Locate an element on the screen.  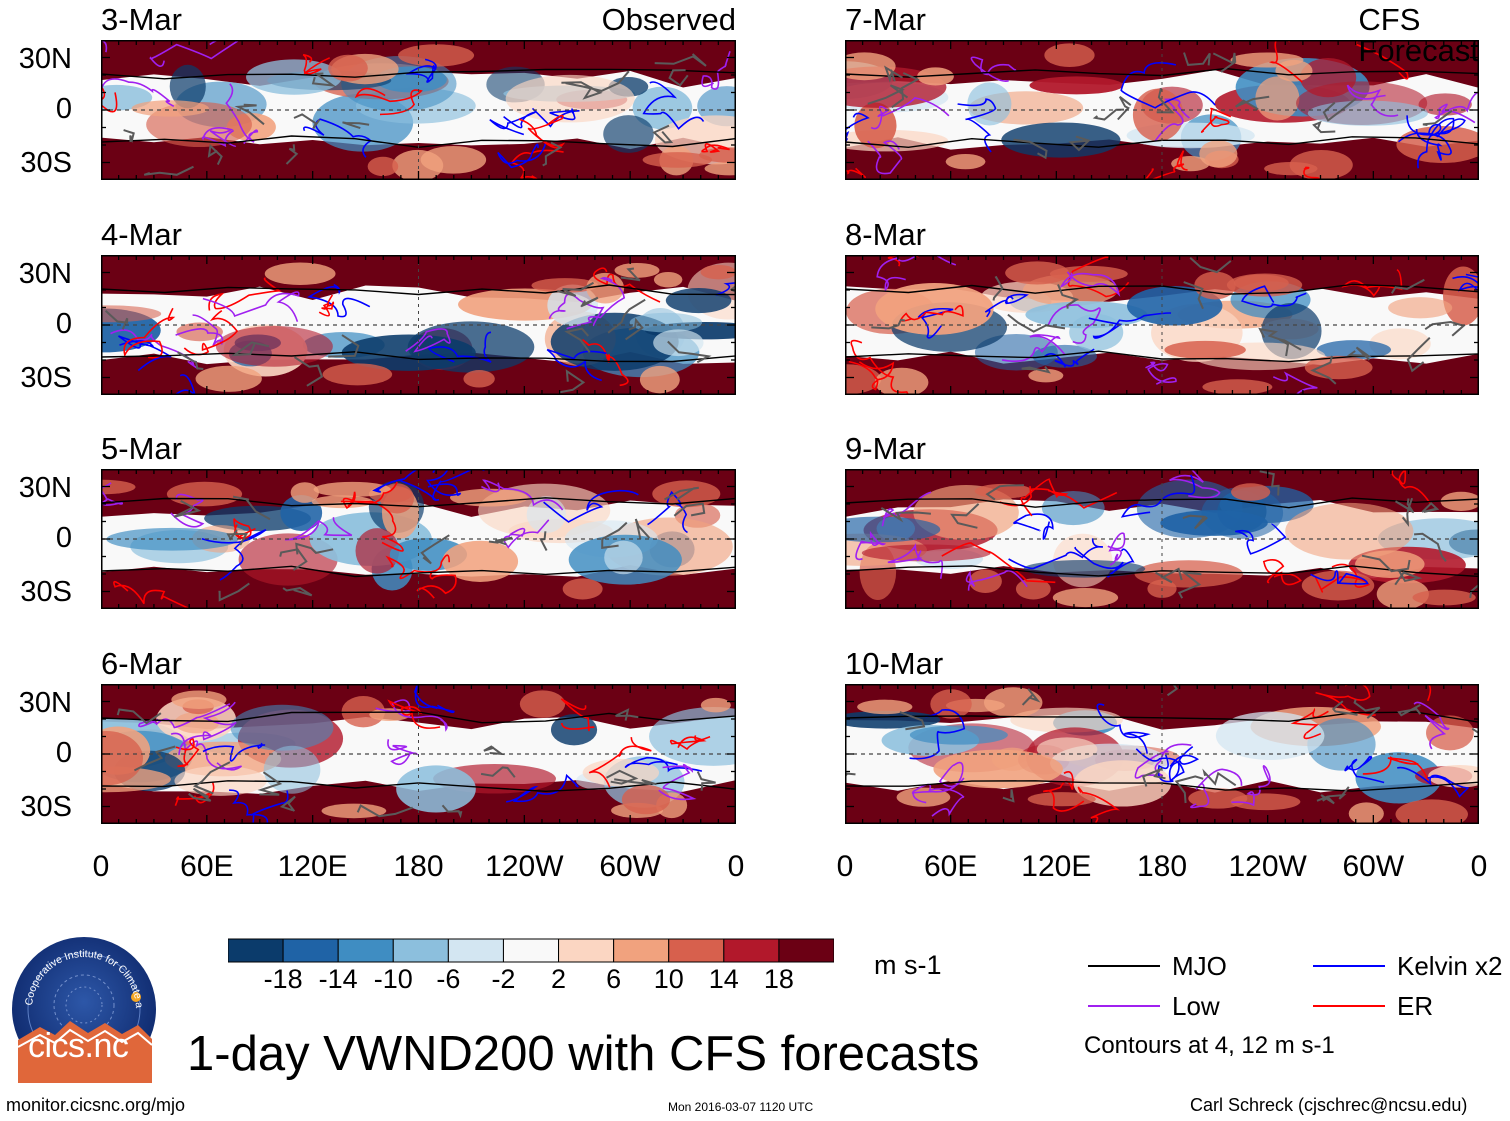
lat-tick-label: 30S is located at coordinates (46, 592).